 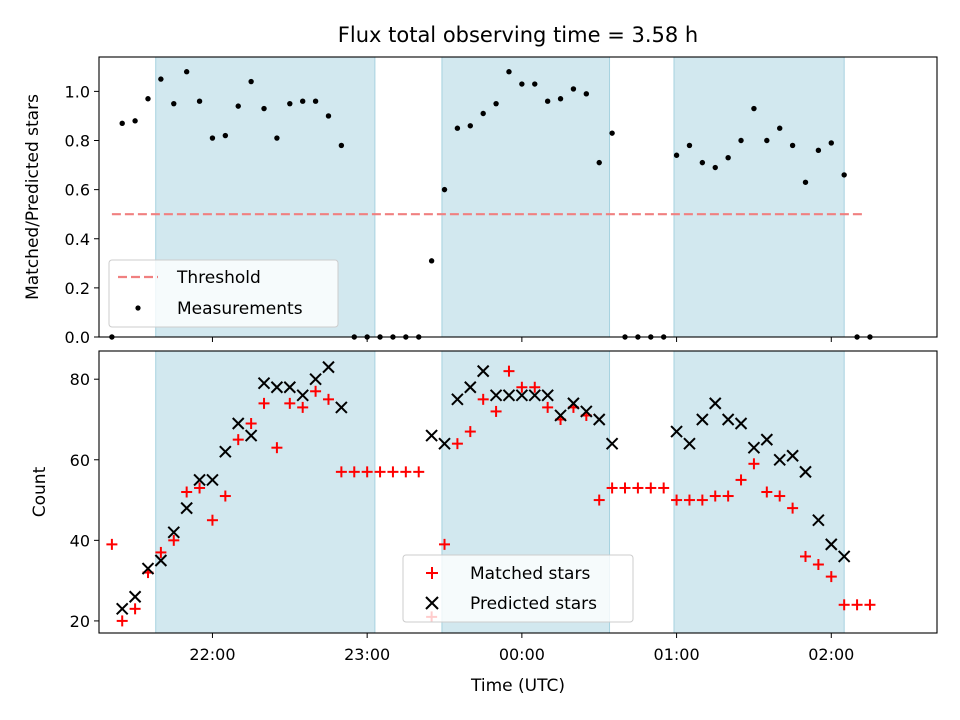 I want to click on legend-matched-label: Matched stars, so click(x=530, y=574).